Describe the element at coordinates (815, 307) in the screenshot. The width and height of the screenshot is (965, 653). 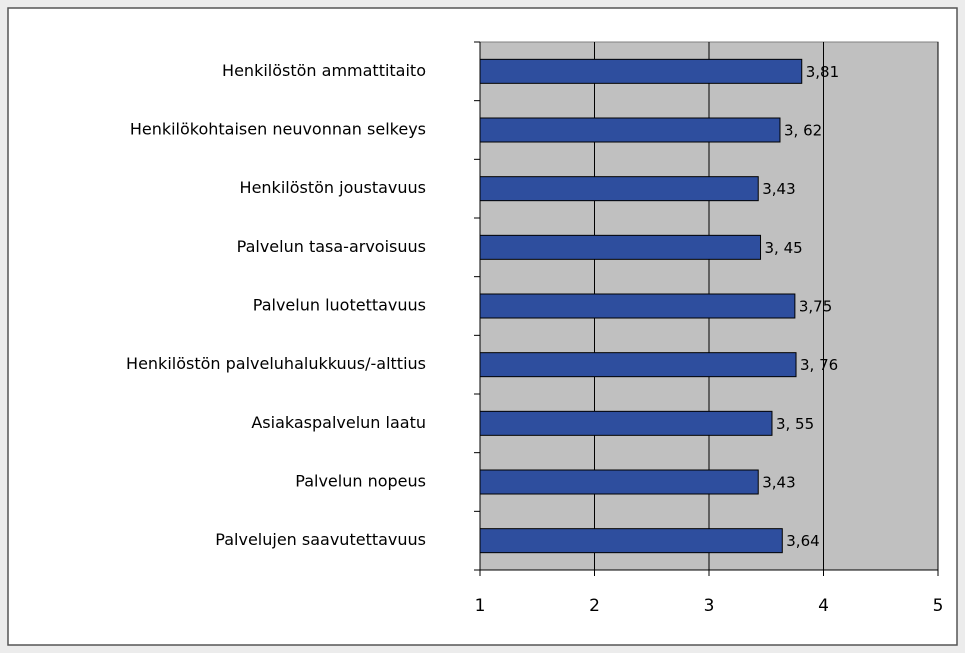
I see `value-label: 3,75` at that location.